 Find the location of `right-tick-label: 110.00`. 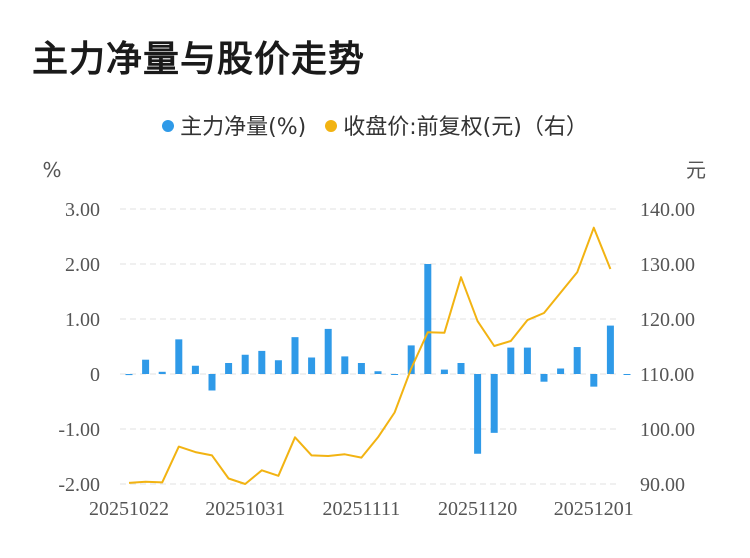

right-tick-label: 110.00 is located at coordinates (667, 375).